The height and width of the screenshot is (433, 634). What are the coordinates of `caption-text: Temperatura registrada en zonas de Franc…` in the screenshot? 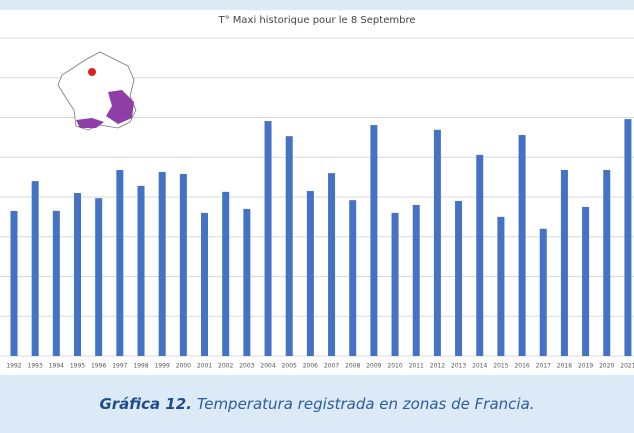 It's located at (365, 404).